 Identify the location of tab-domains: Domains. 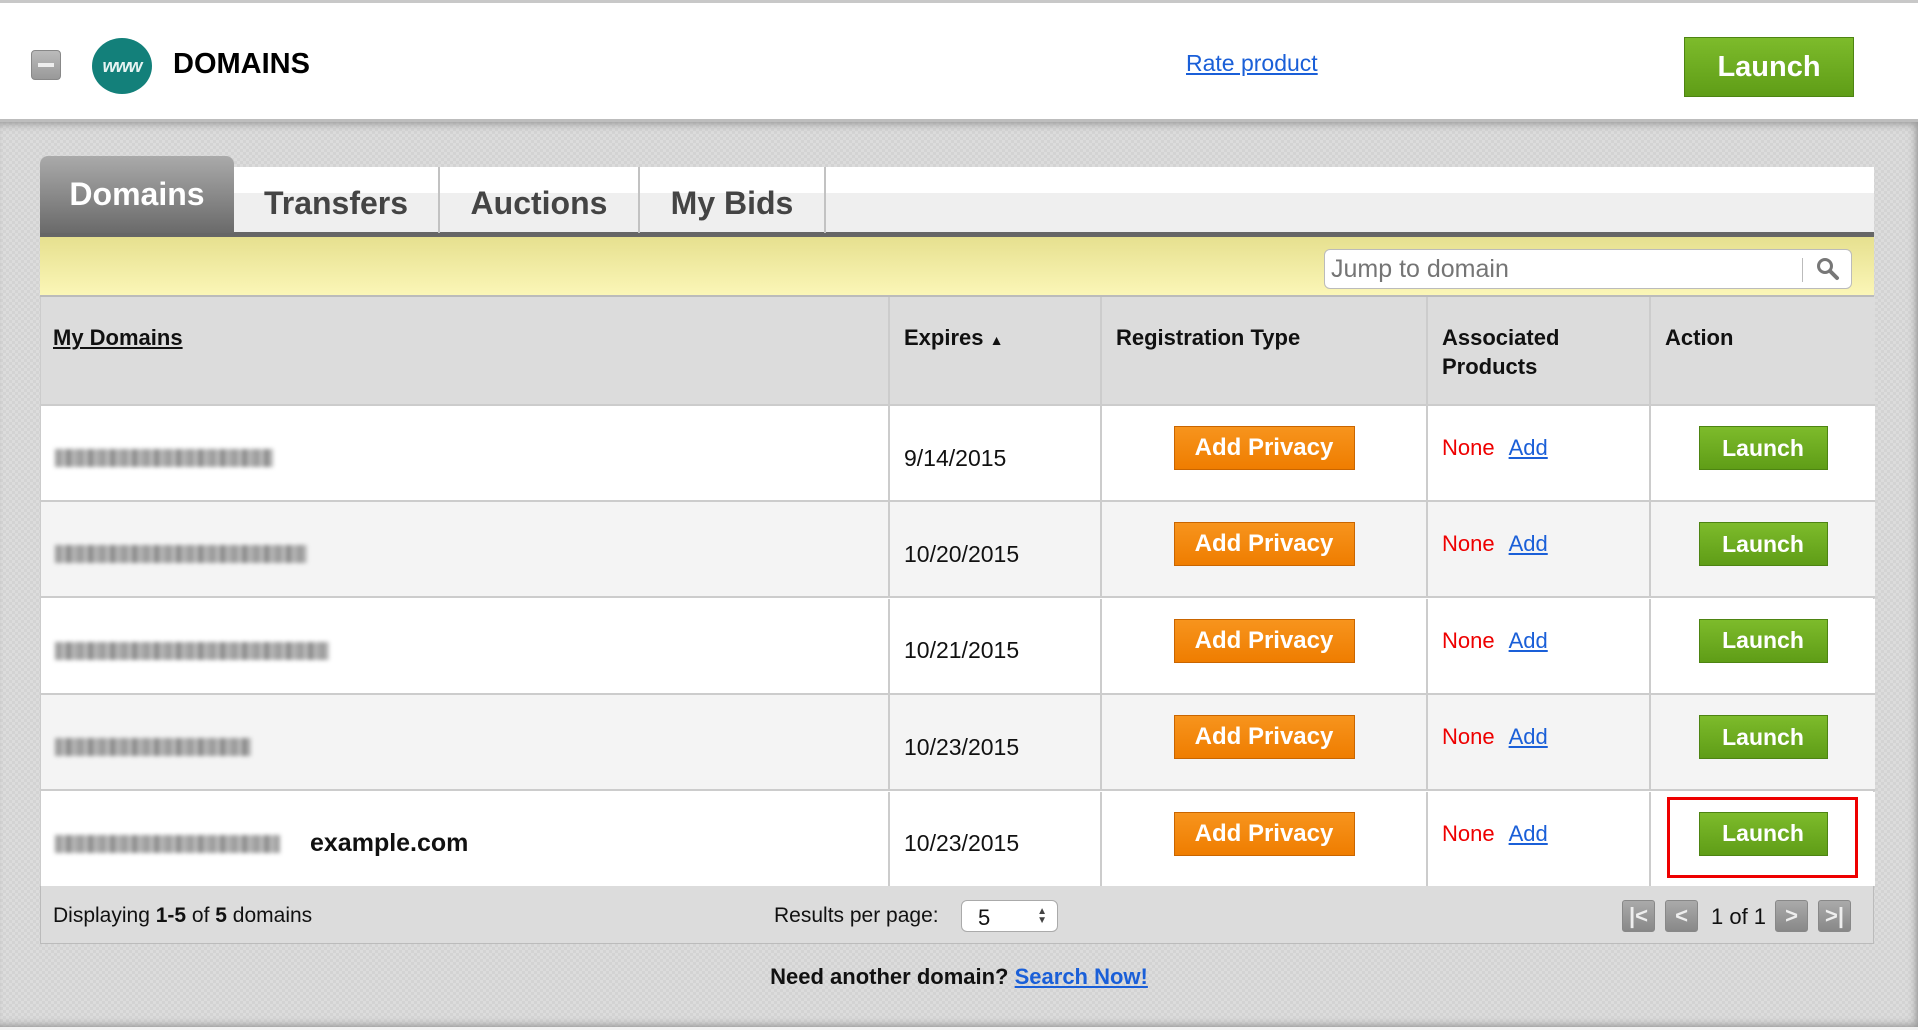
(137, 194).